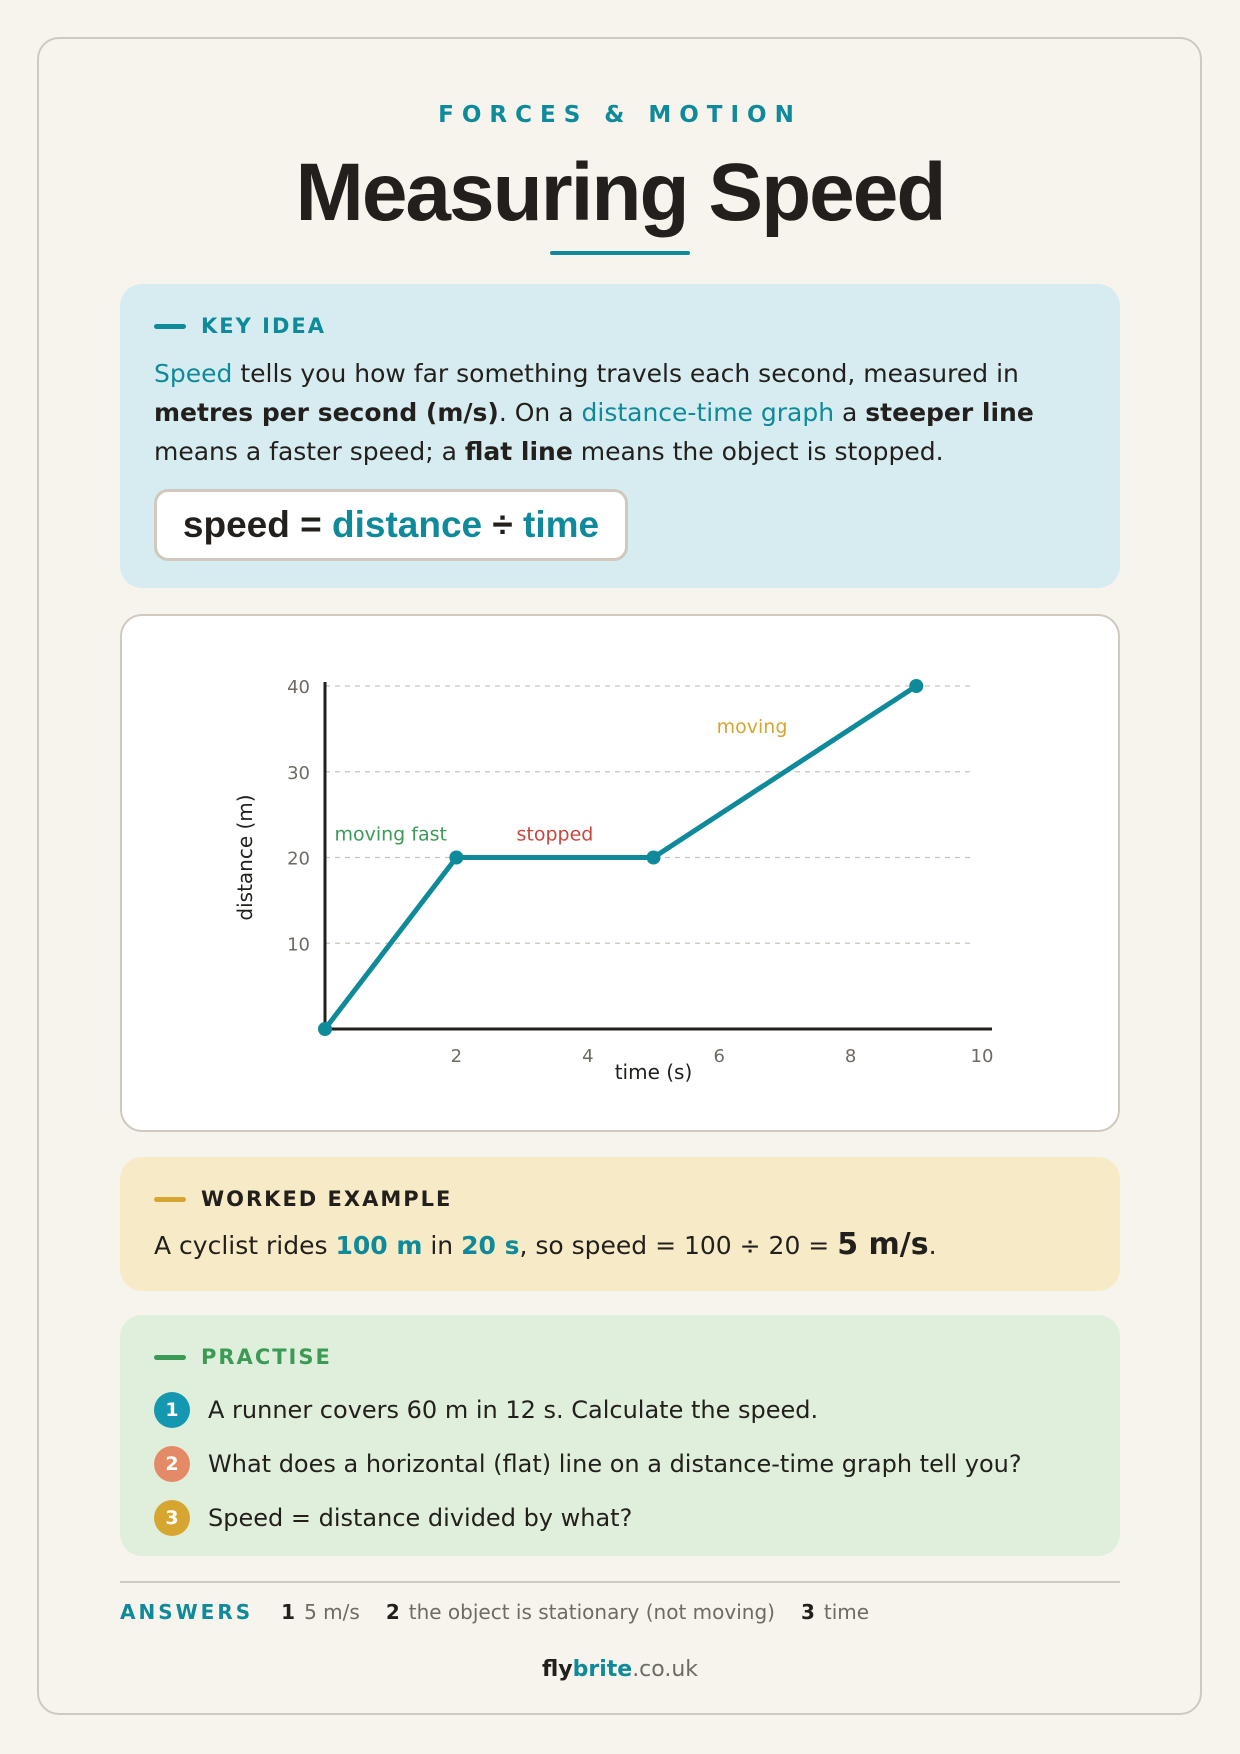 The height and width of the screenshot is (1754, 1240). I want to click on worked-text-part: ., so click(932, 1245).